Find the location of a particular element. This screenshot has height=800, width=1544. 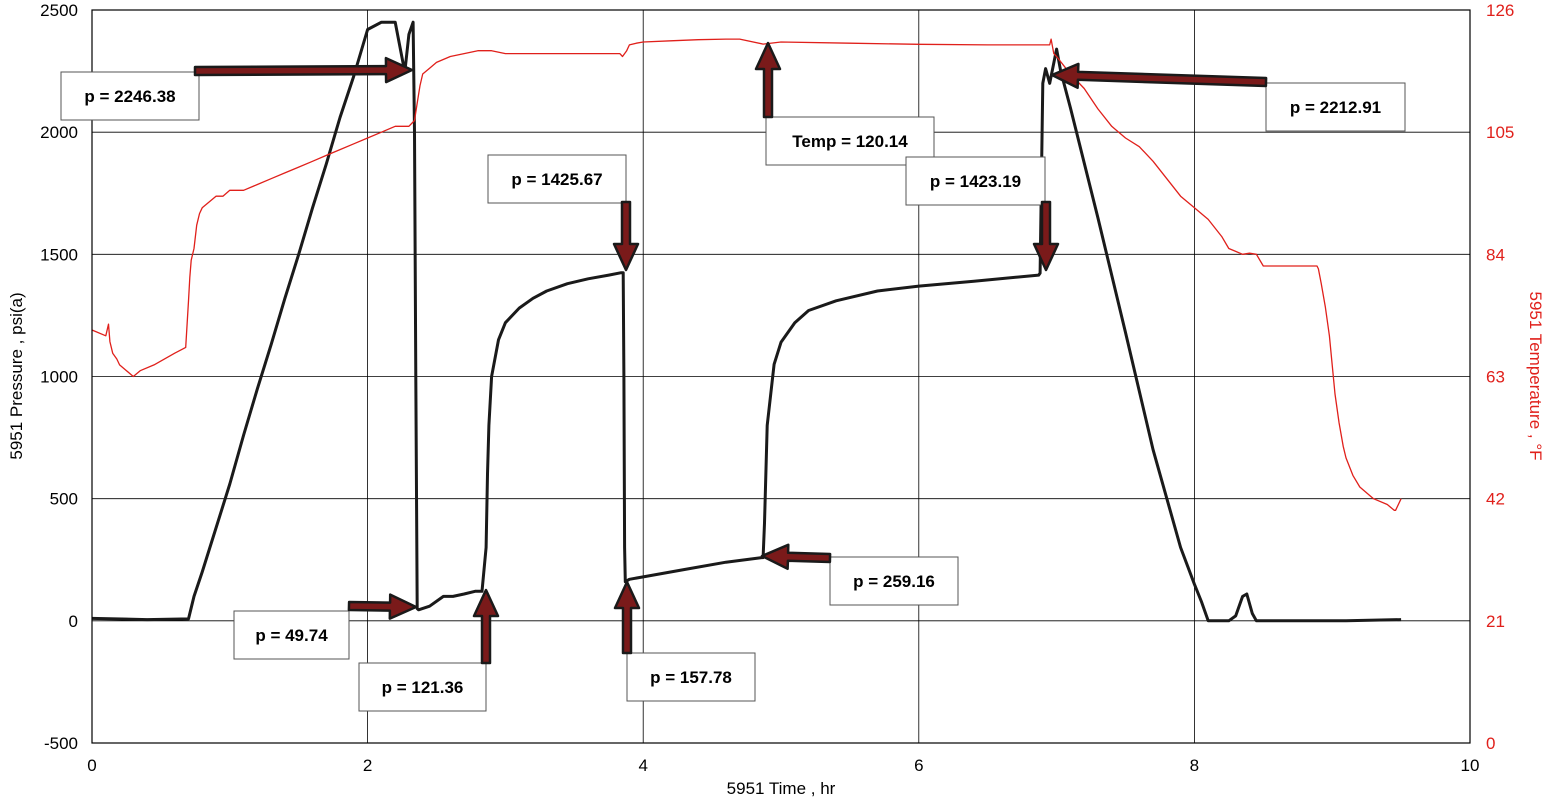

x-tick-label: 0 is located at coordinates (91, 765).